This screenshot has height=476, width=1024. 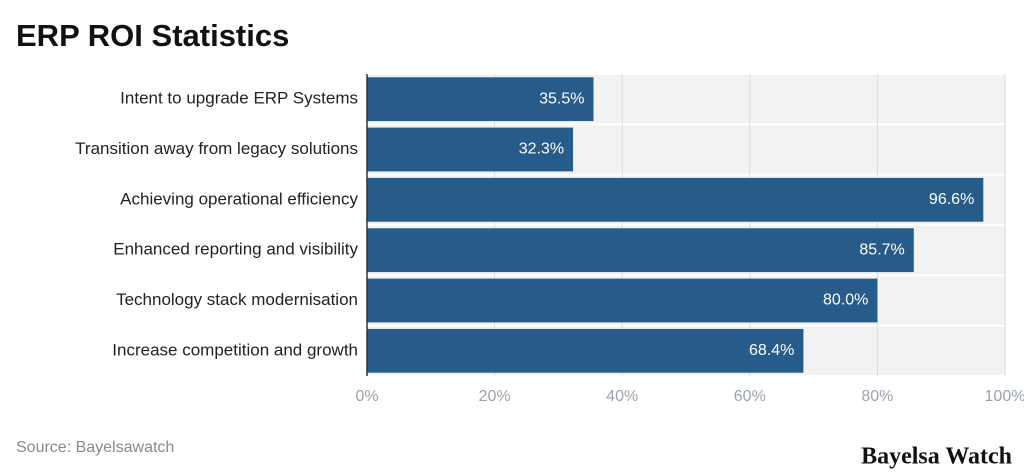 I want to click on y-tick-label: Achieving operational efficiency, so click(x=239, y=198).